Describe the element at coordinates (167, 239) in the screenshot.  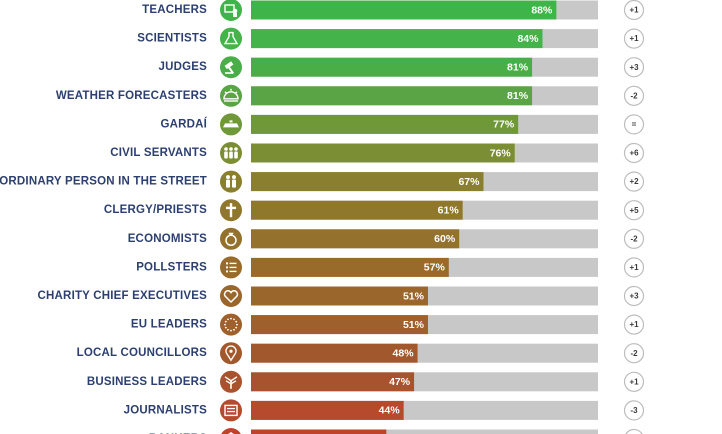
I see `category-label: ECONOMISTS` at that location.